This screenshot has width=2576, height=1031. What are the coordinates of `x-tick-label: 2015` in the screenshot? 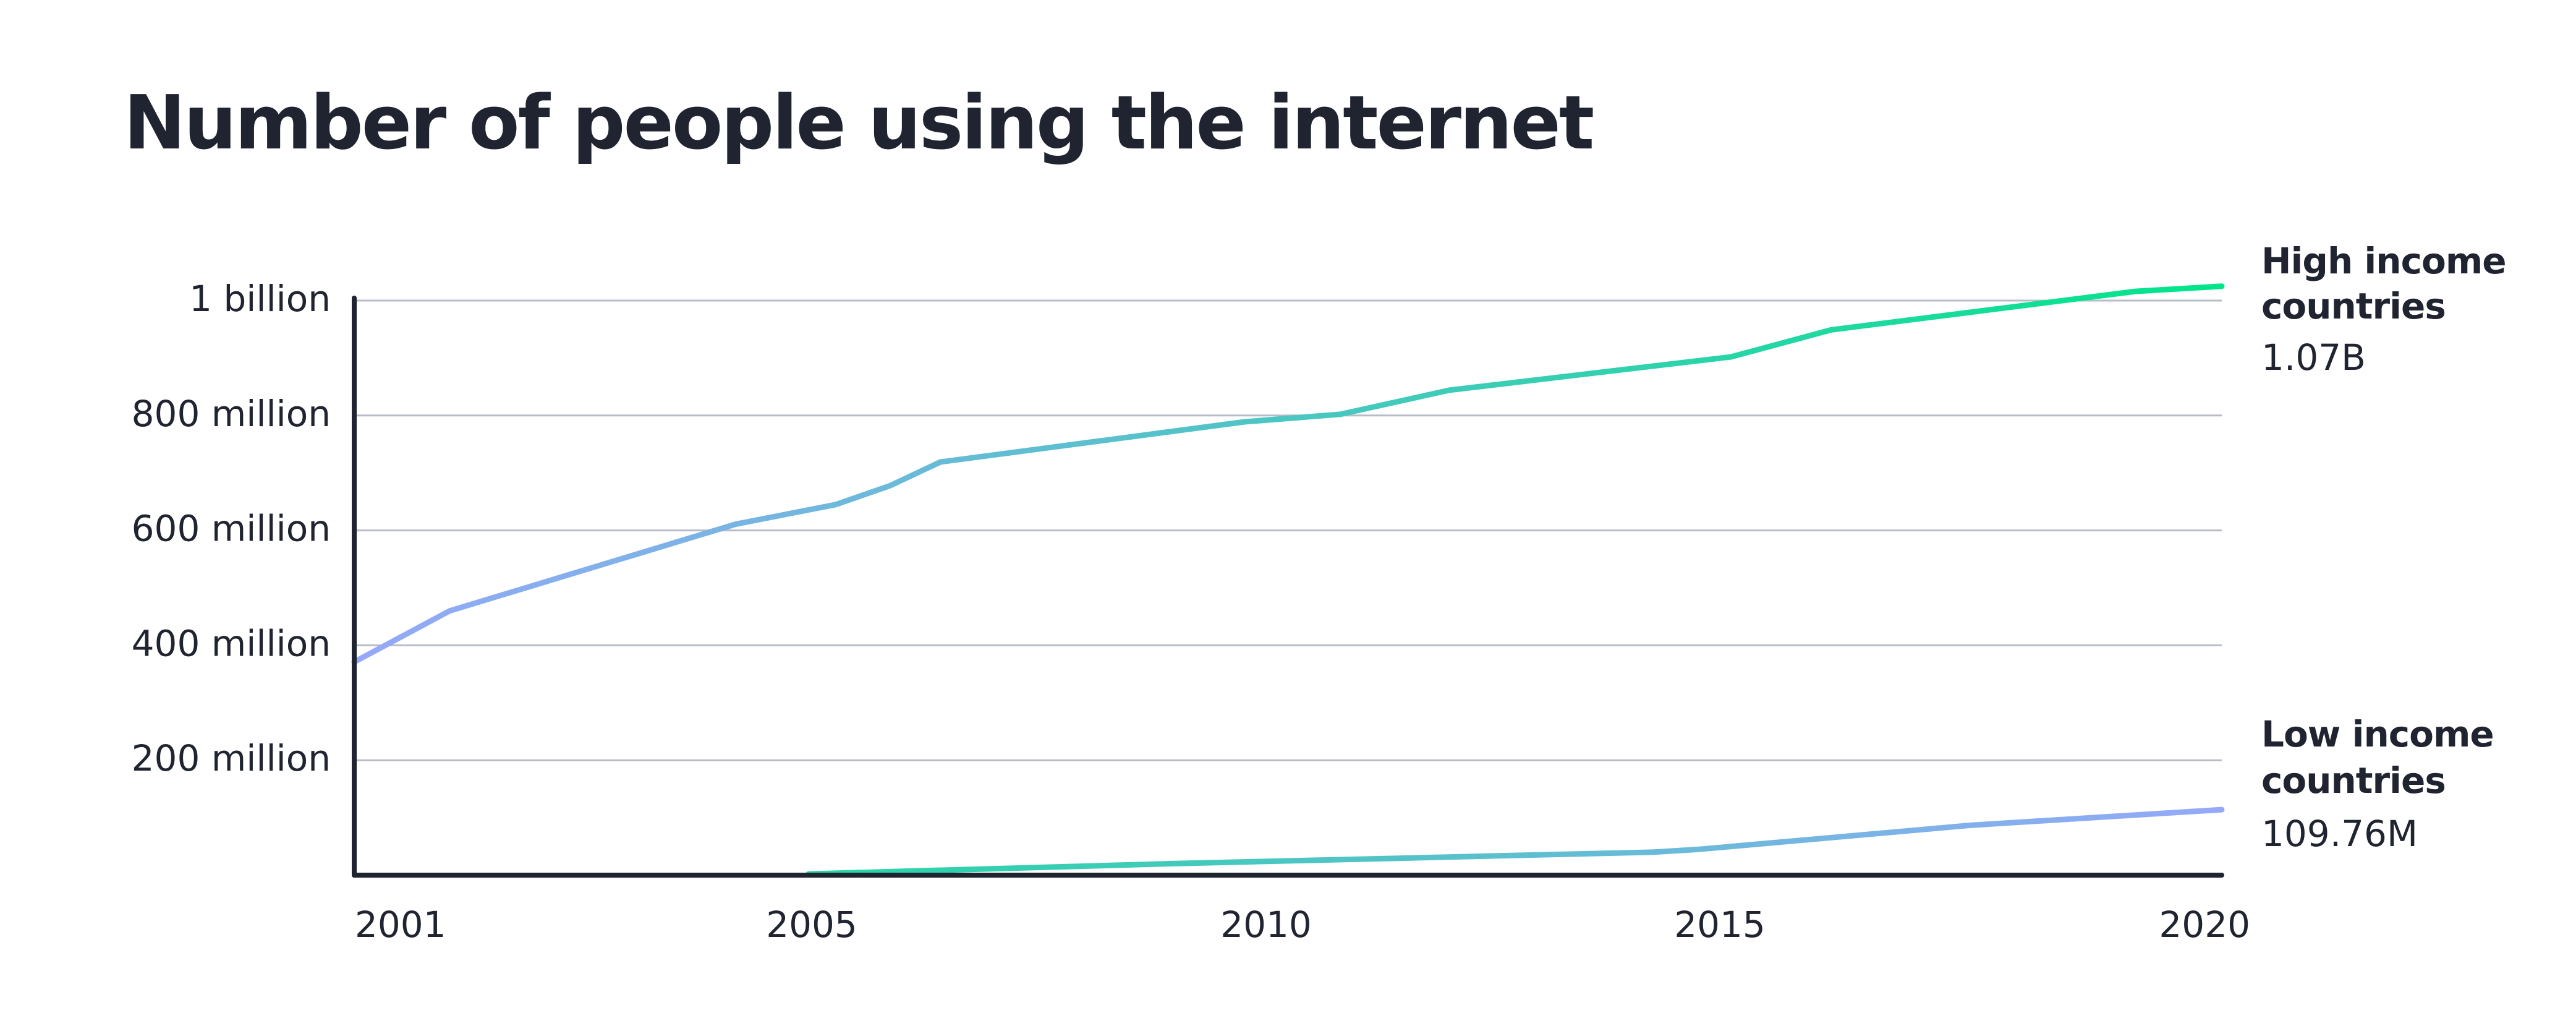 It's located at (1720, 925).